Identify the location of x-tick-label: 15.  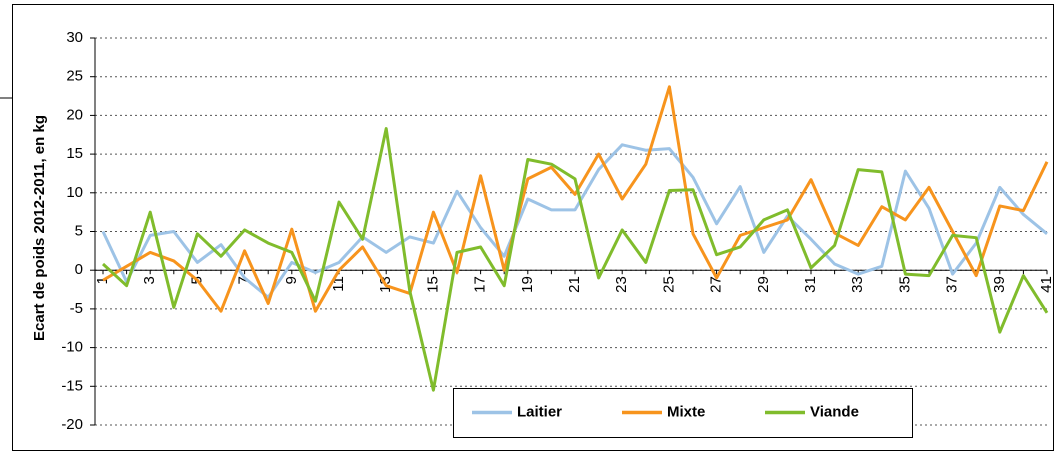
(432, 284).